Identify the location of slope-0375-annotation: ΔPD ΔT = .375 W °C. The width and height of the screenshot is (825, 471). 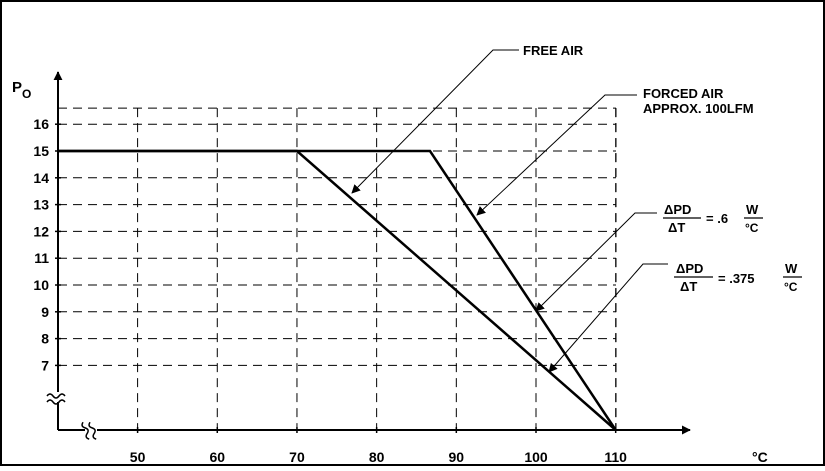
(675, 317).